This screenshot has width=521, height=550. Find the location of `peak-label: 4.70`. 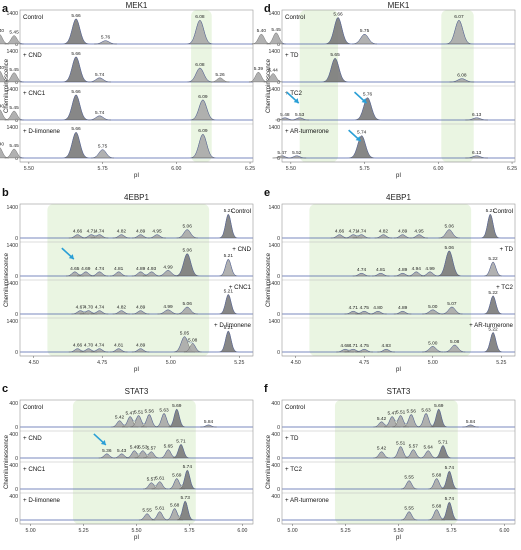

peak-label: 4.70 is located at coordinates (89, 308).